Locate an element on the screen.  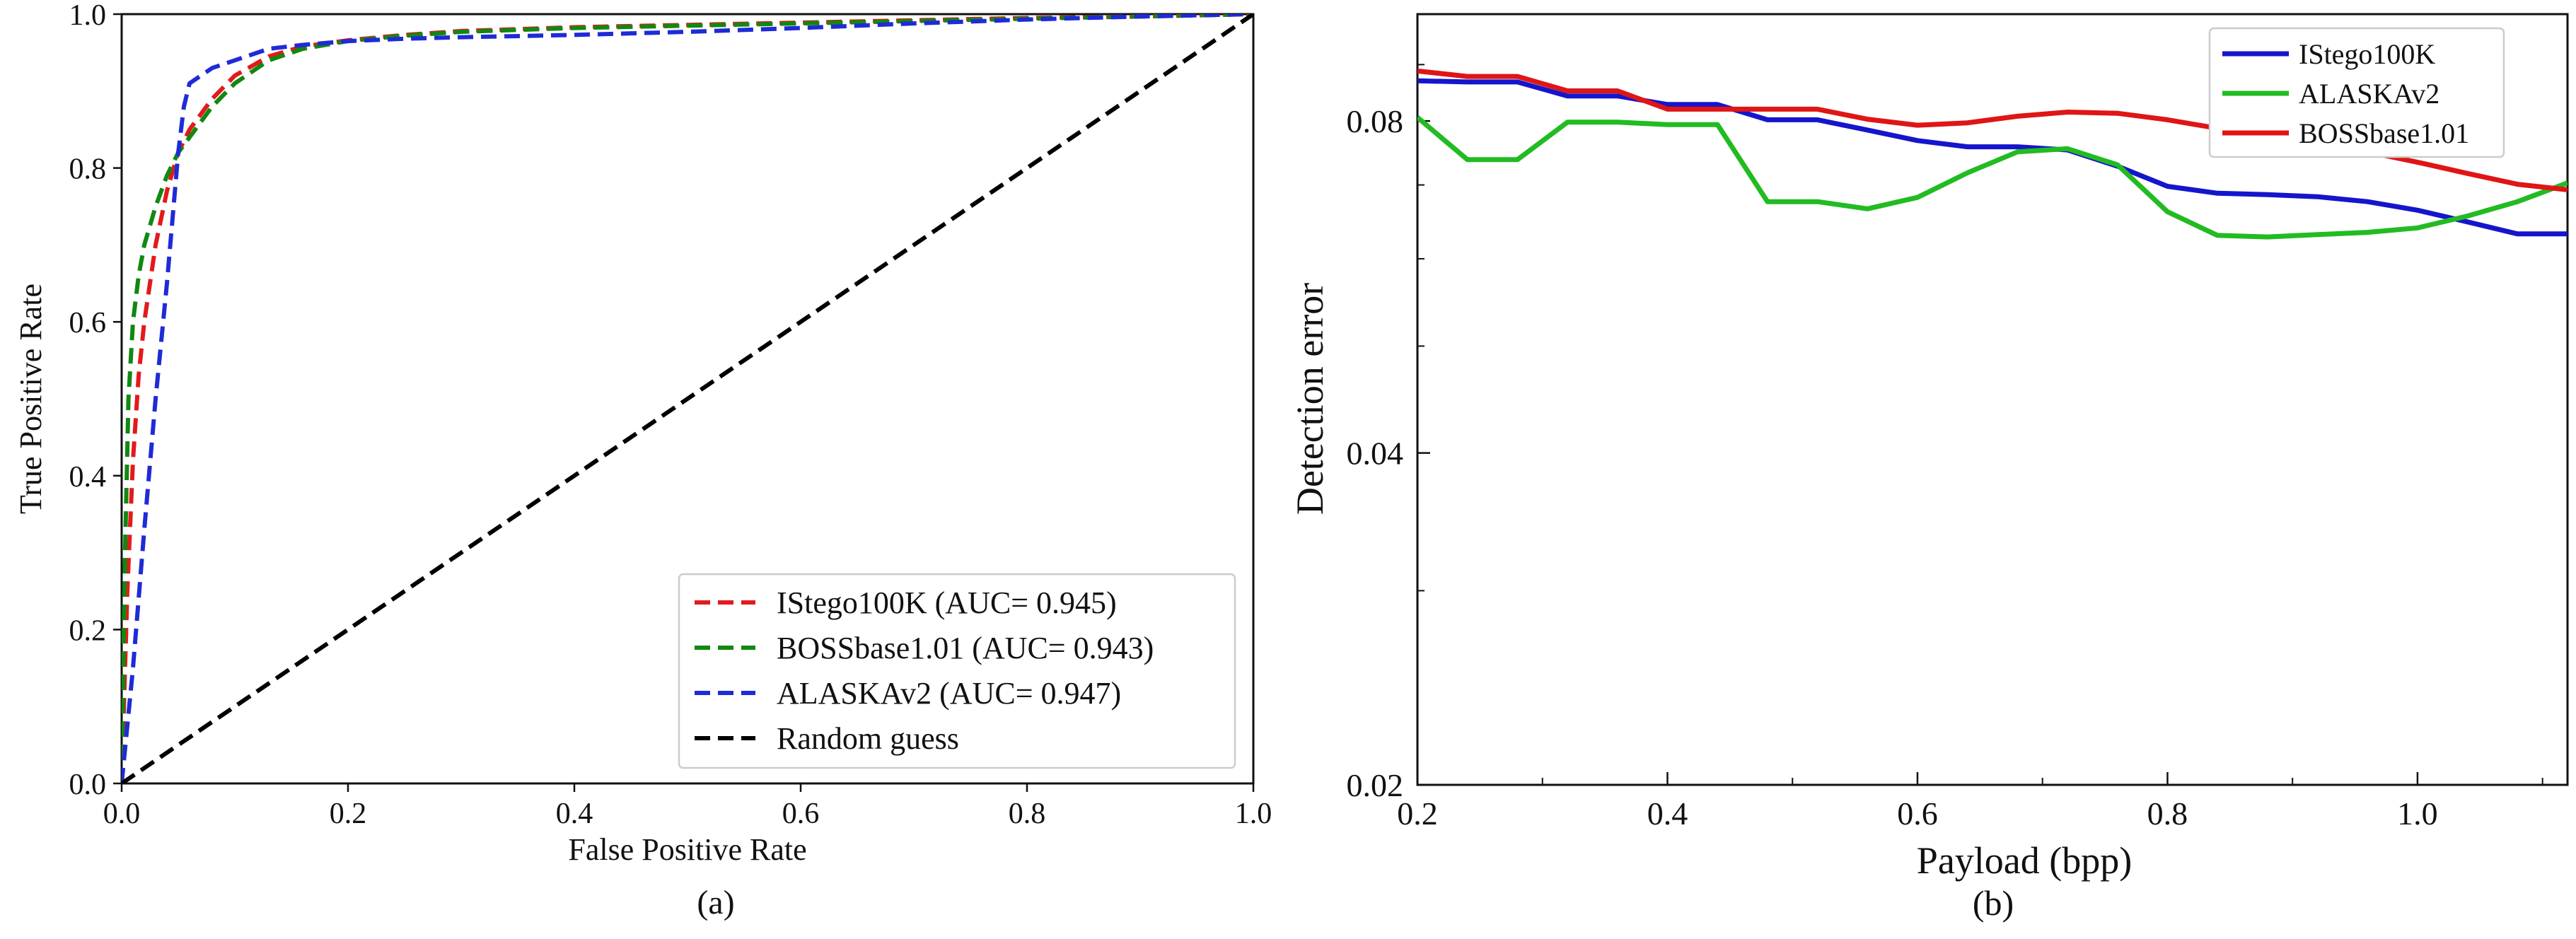
error-panel-label: (b) is located at coordinates (1993, 903).